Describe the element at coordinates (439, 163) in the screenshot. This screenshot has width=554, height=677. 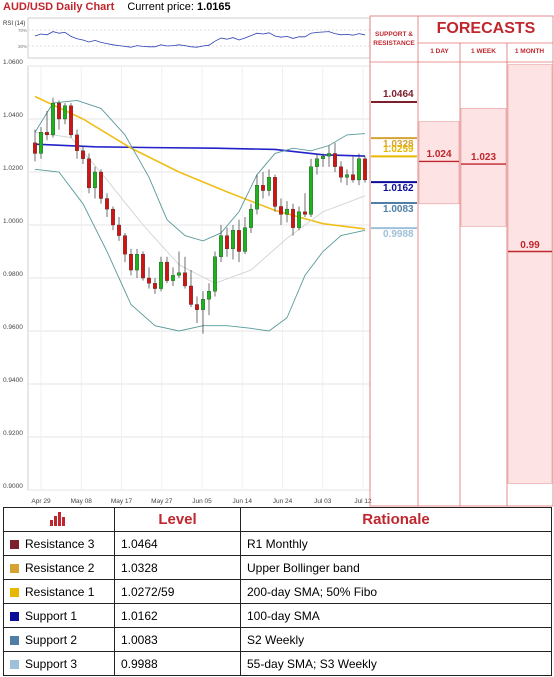
I see `forecast-range` at that location.